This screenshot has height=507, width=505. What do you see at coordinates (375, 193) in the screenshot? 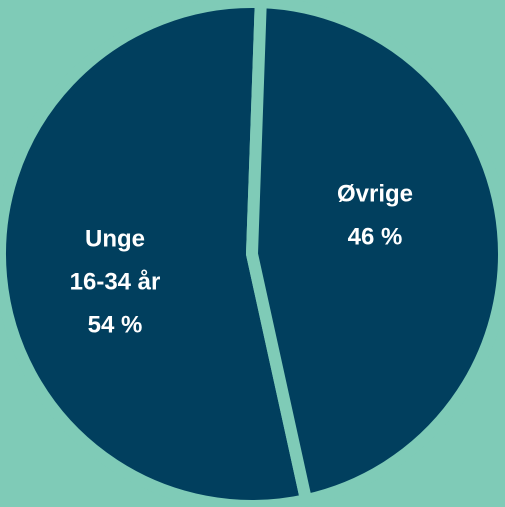
I see `slice-label: Øvrige` at bounding box center [375, 193].